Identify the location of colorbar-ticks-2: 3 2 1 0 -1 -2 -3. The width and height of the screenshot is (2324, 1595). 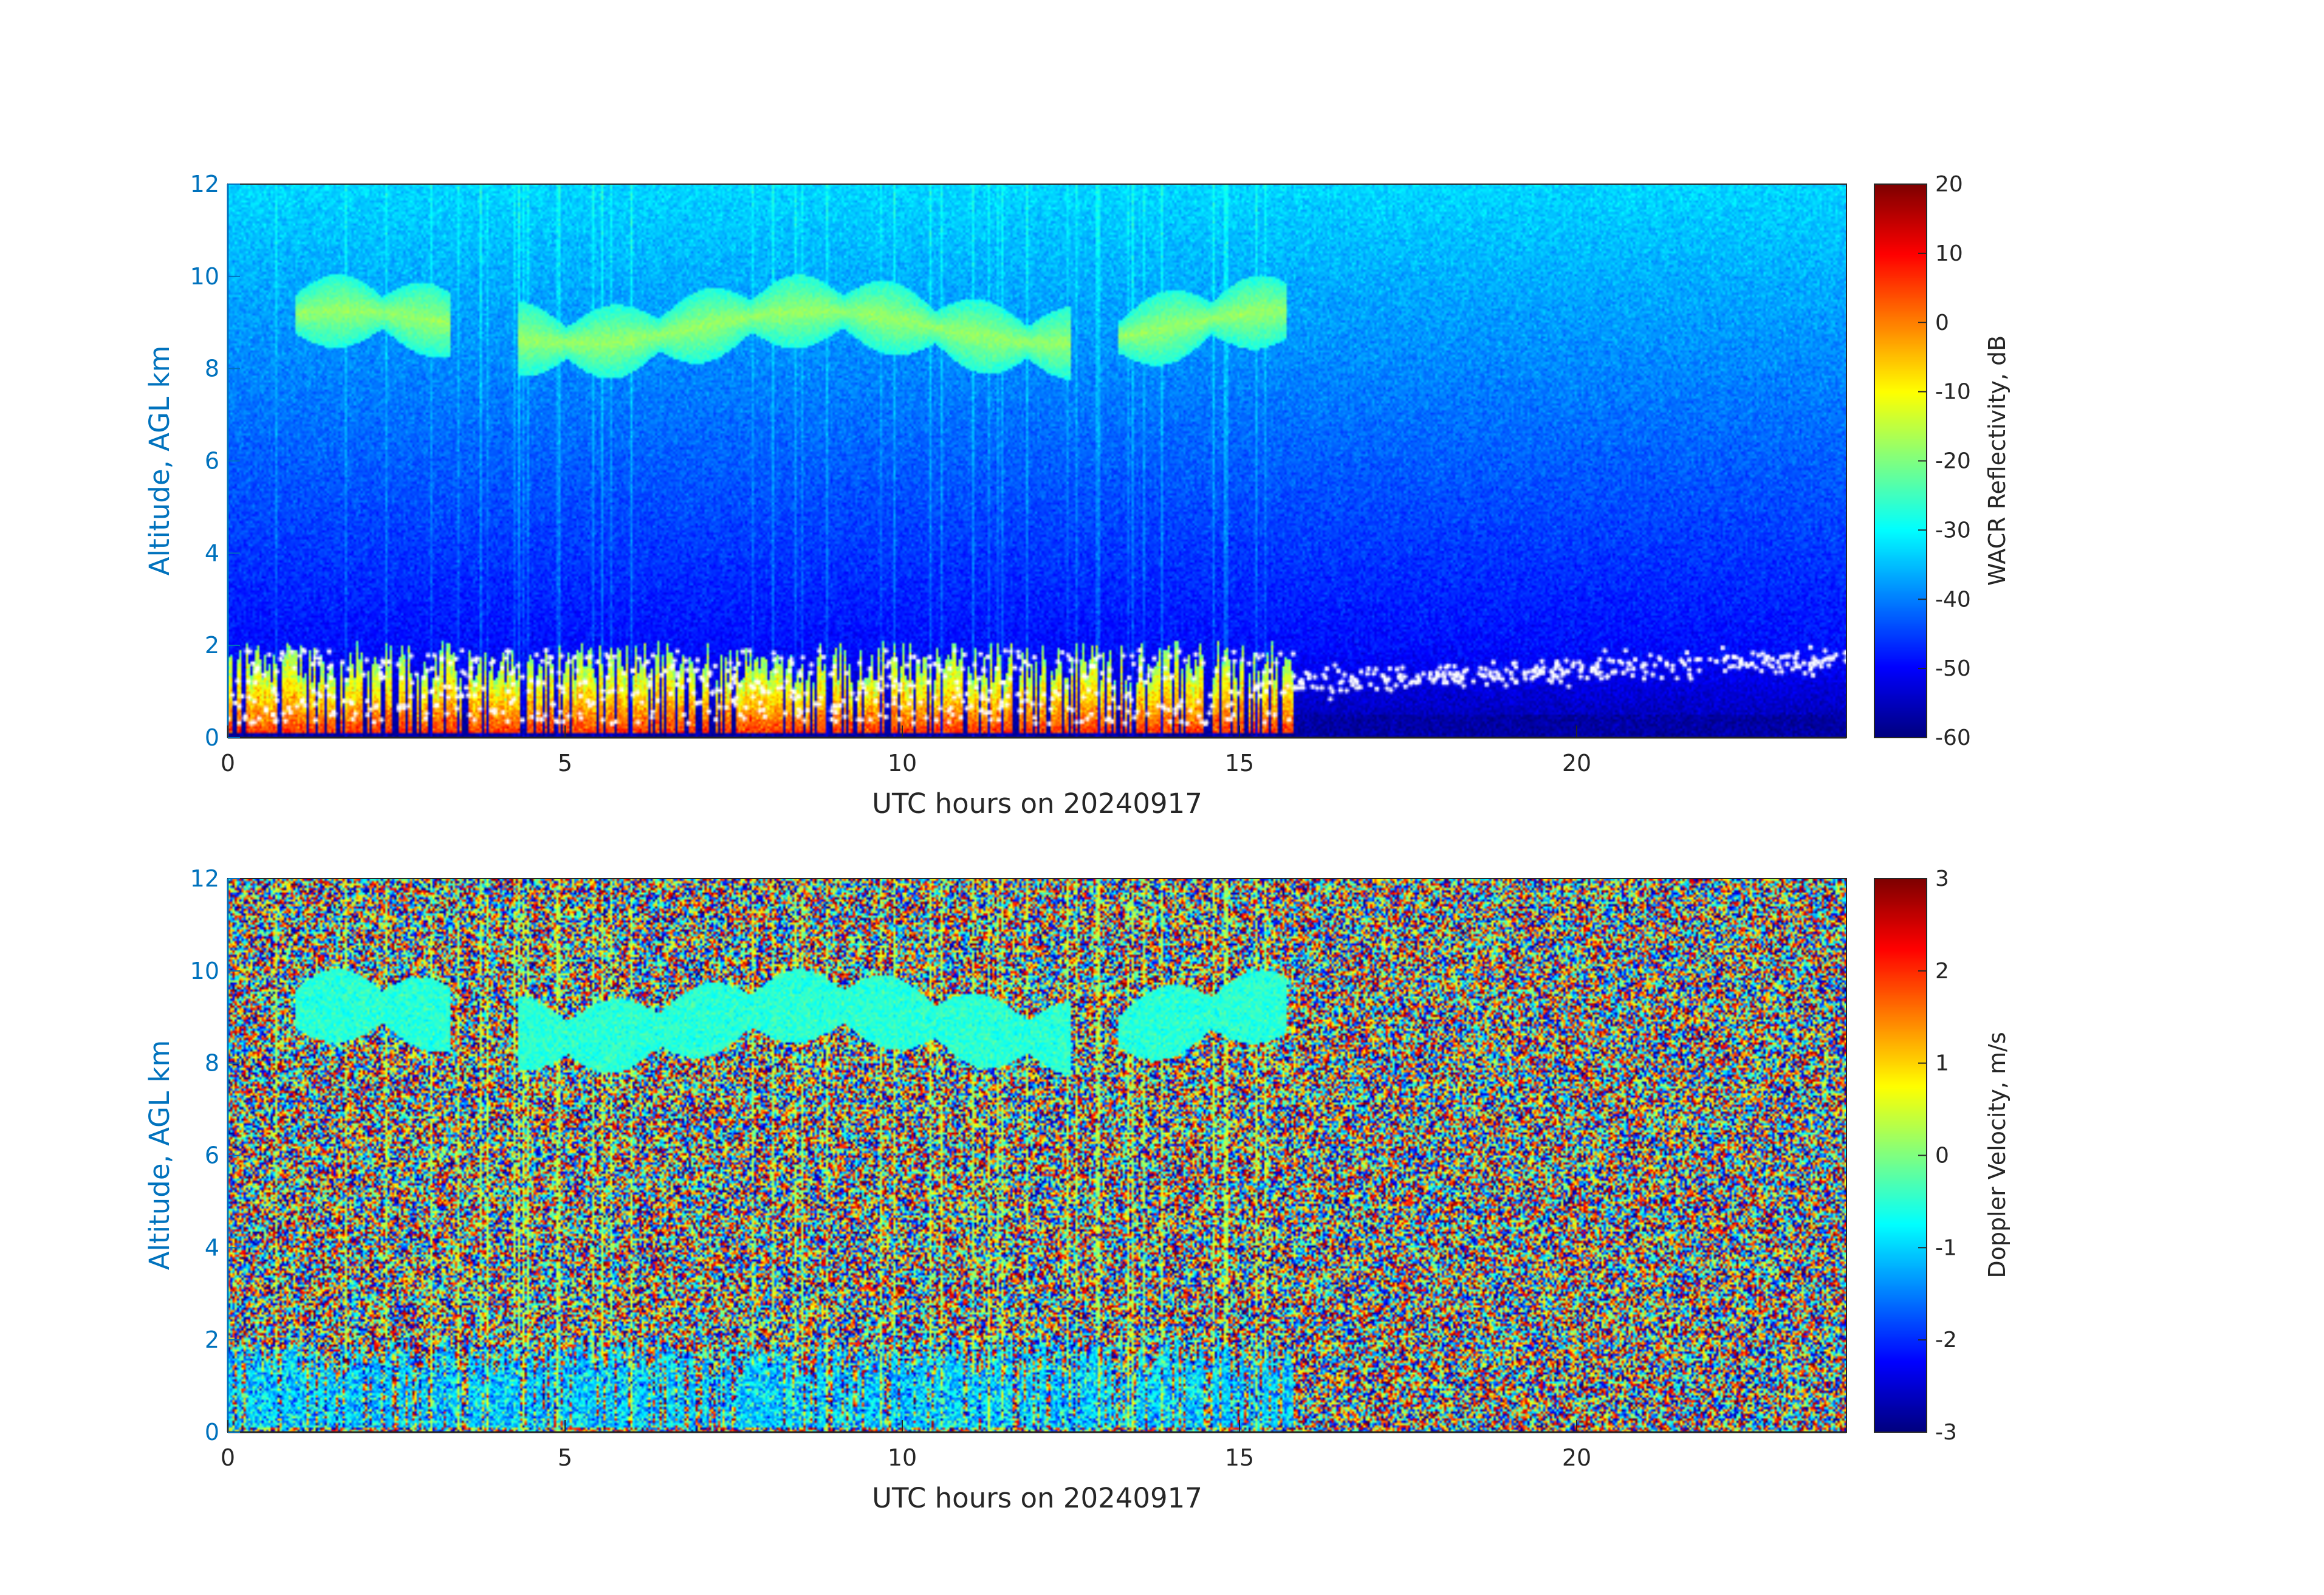
(1937, 1155).